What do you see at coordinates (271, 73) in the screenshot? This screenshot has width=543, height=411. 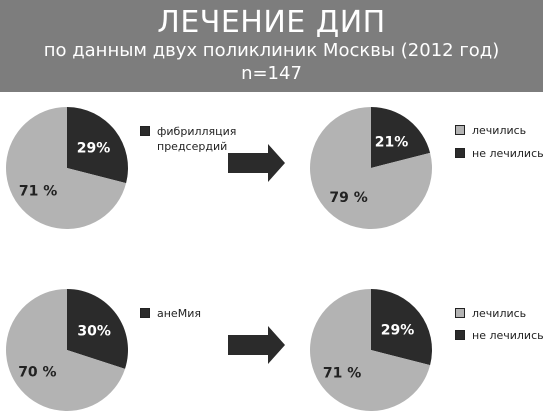 I see `sample-size: n=147` at bounding box center [271, 73].